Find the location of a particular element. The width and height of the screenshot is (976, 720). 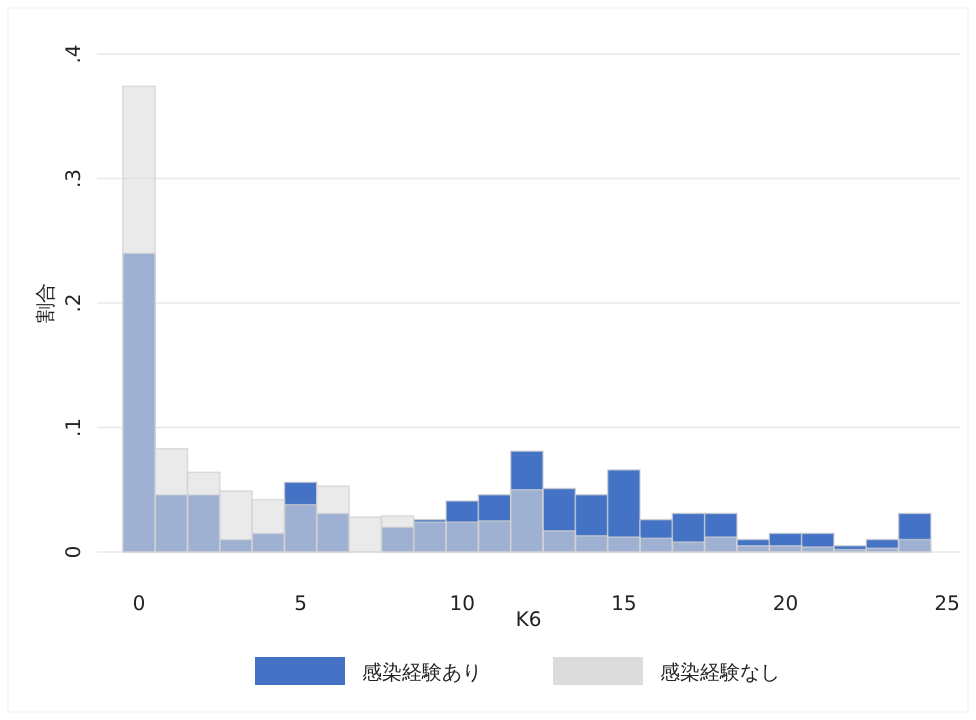

x-tick-label: 0 is located at coordinates (139, 603).